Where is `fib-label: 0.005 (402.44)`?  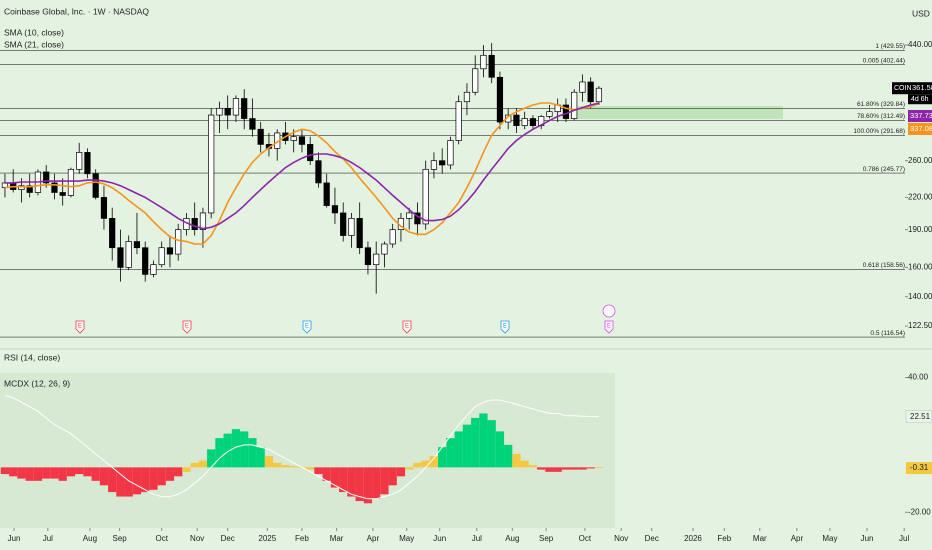
fib-label: 0.005 (402.44) is located at coordinates (884, 60).